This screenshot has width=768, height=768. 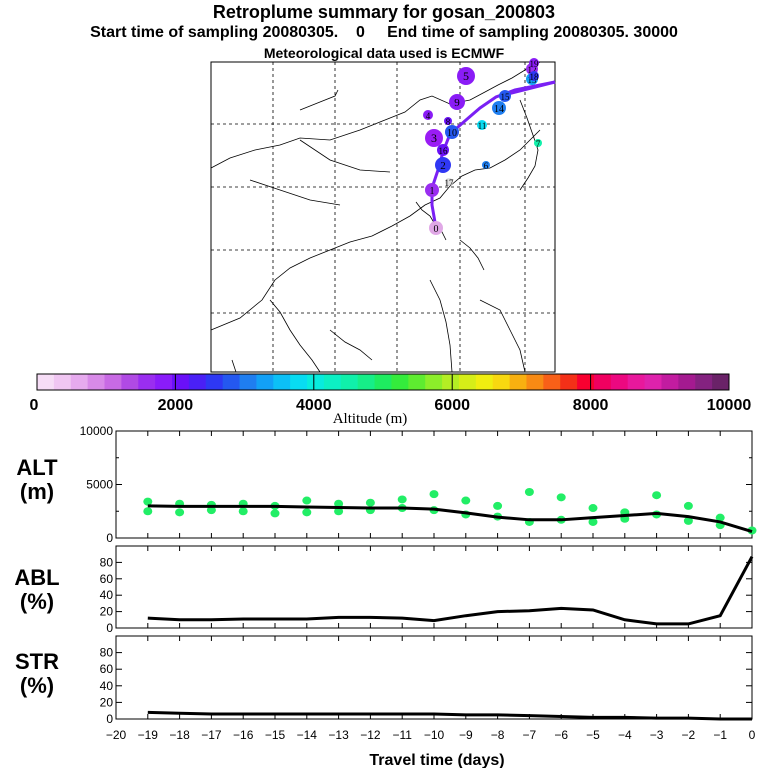 What do you see at coordinates (434, 138) in the screenshot?
I see `trajectory-marker-label: 3` at bounding box center [434, 138].